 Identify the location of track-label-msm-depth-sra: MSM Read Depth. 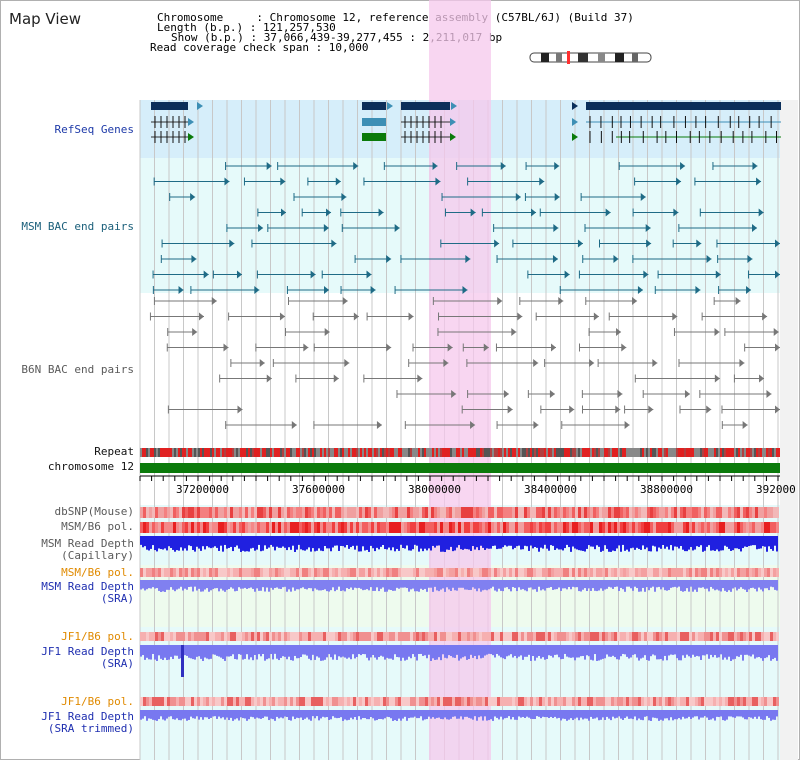
(87, 586).